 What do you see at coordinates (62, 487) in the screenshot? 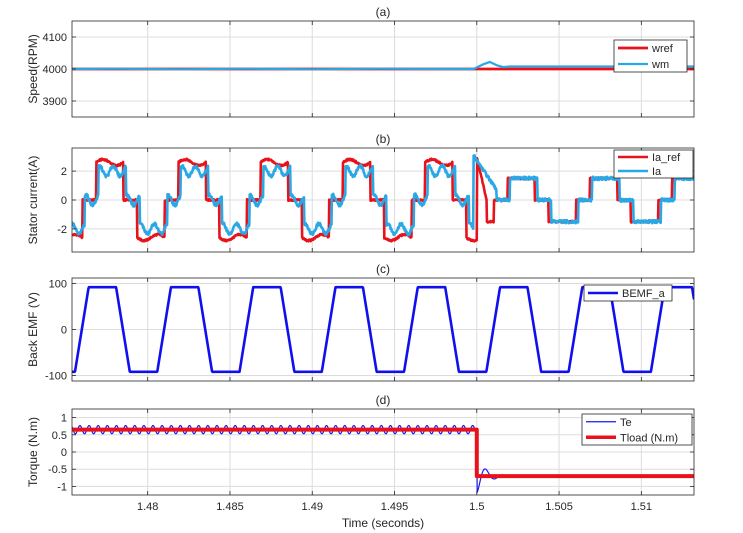
I see `y-tick-label: -1` at bounding box center [62, 487].